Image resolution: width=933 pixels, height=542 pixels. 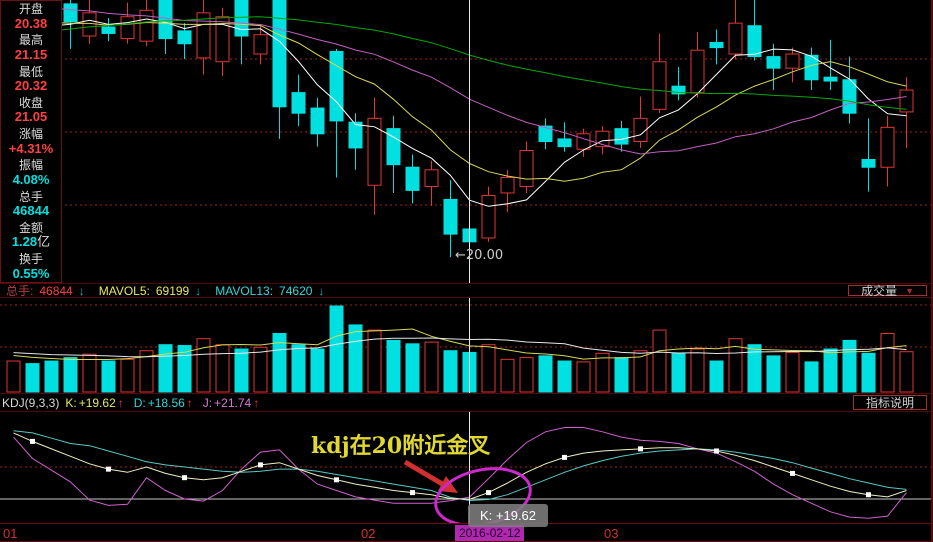 I want to click on mavol5-label: MAVOL5:, so click(x=124, y=290).